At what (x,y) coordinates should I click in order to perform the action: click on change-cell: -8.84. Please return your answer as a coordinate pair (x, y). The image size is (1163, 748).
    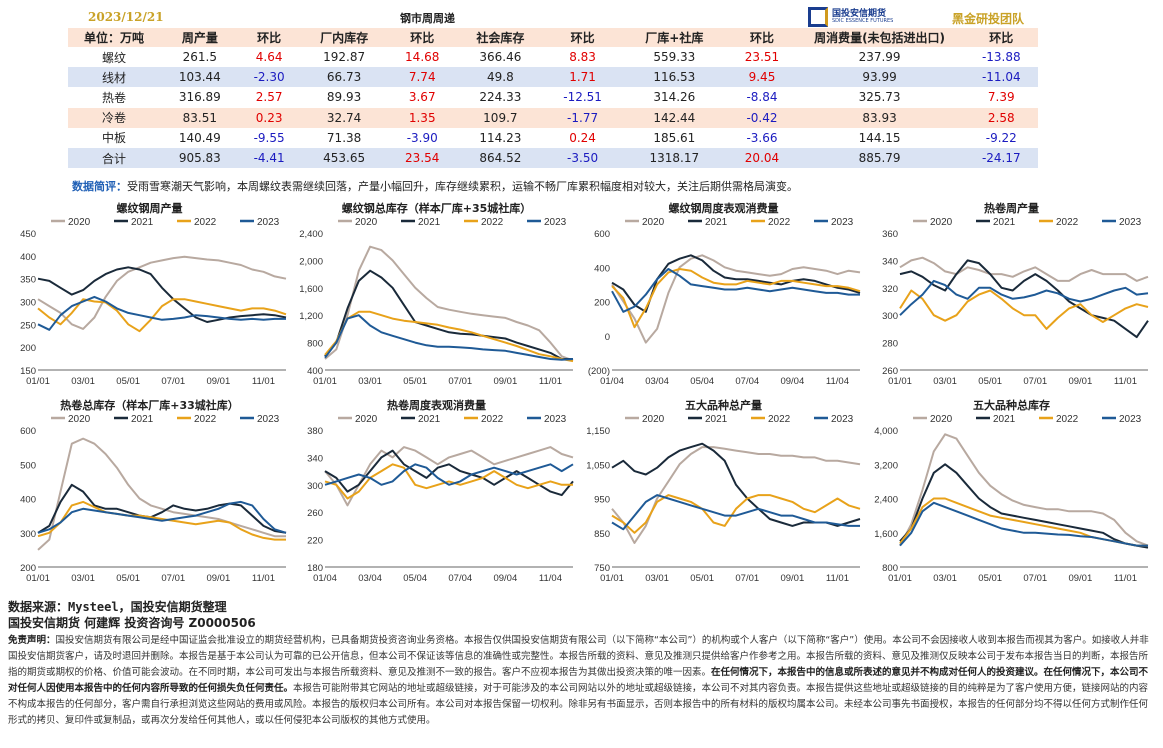
    Looking at the image, I should click on (762, 97).